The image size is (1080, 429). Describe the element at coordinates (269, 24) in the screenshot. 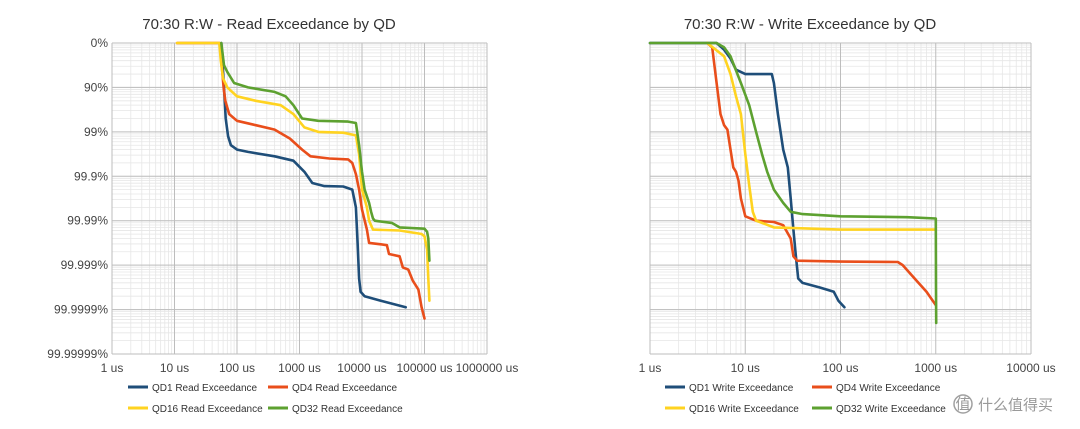

I see `chart-title: 70:30 R:W - Read Exceedance by QD` at that location.